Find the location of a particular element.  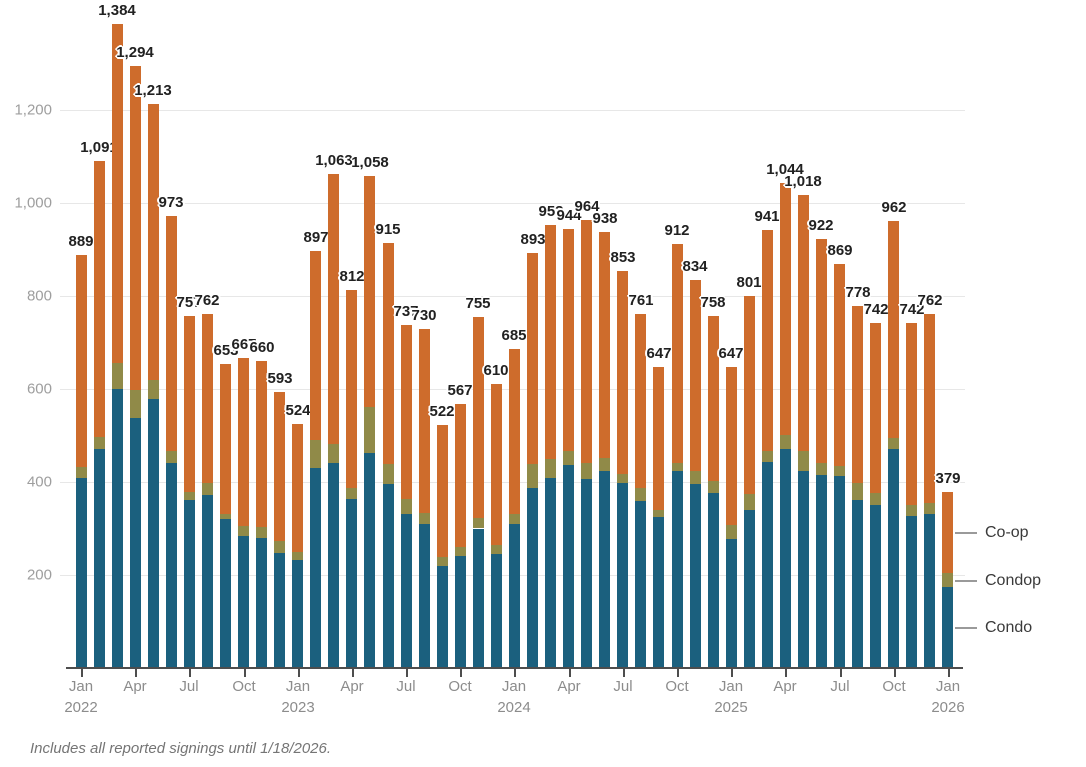

bar-mar-2022 is located at coordinates (117, 334).